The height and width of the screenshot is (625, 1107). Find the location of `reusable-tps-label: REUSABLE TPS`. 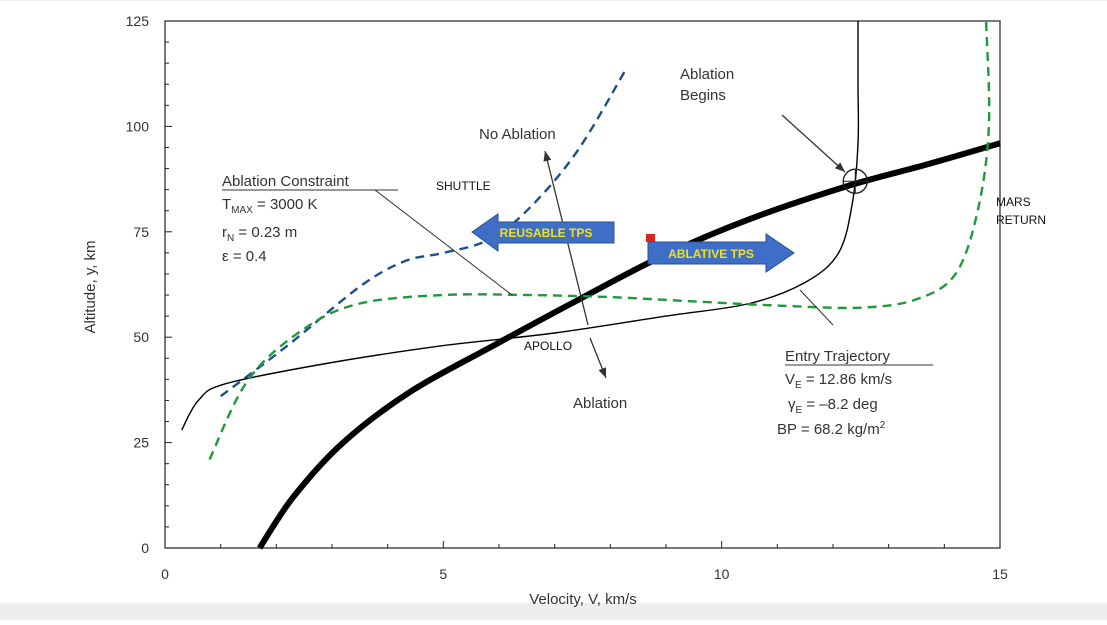

reusable-tps-label: REUSABLE TPS is located at coordinates (546, 233).